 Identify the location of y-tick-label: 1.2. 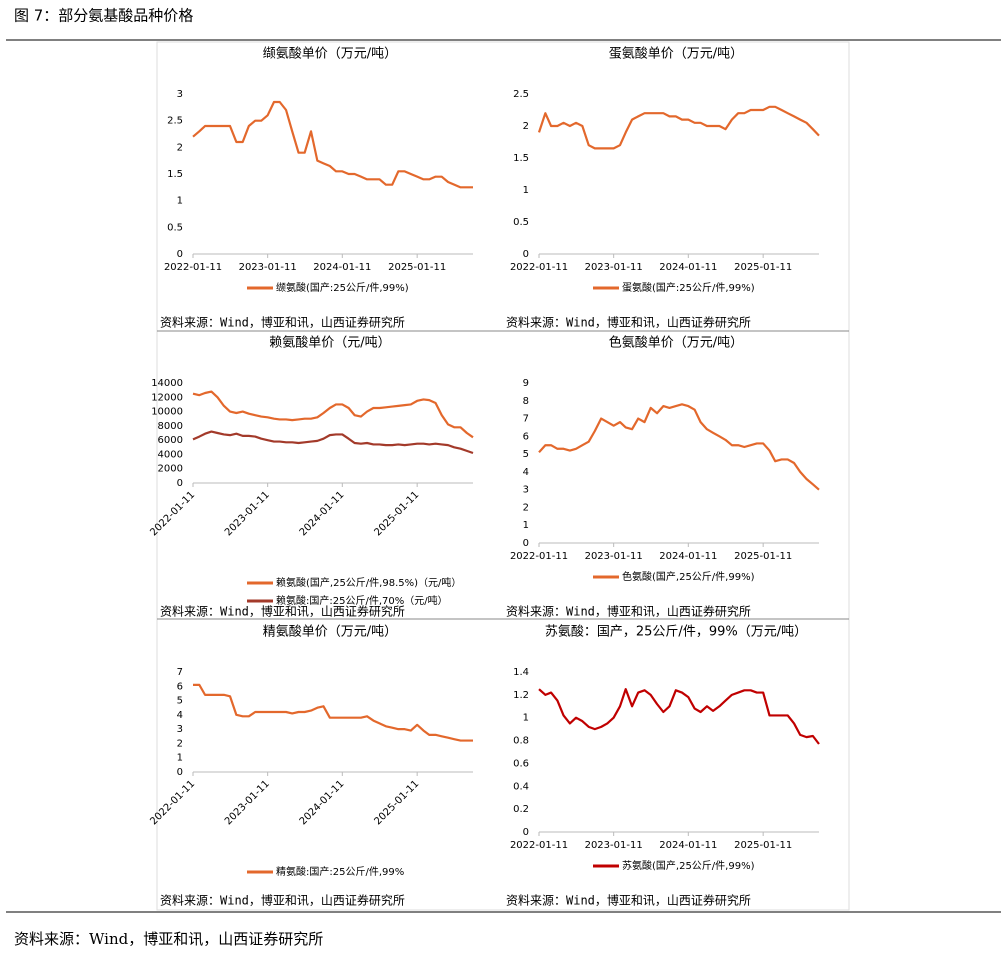
(521, 695).